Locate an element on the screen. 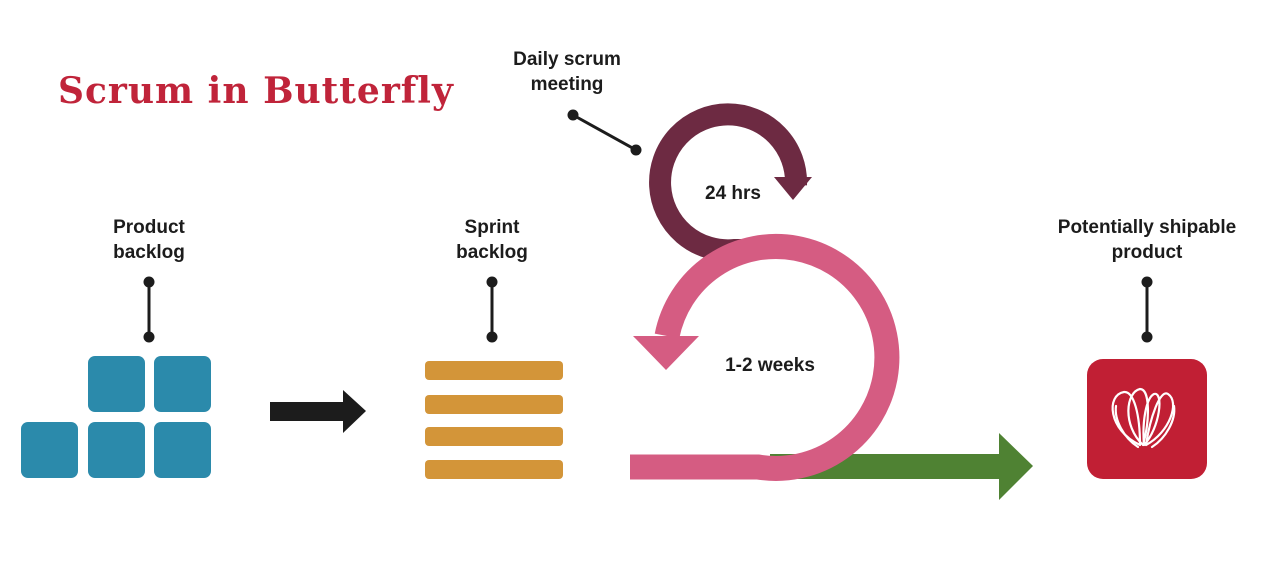  sprint-backlog-bars is located at coordinates (494, 420).